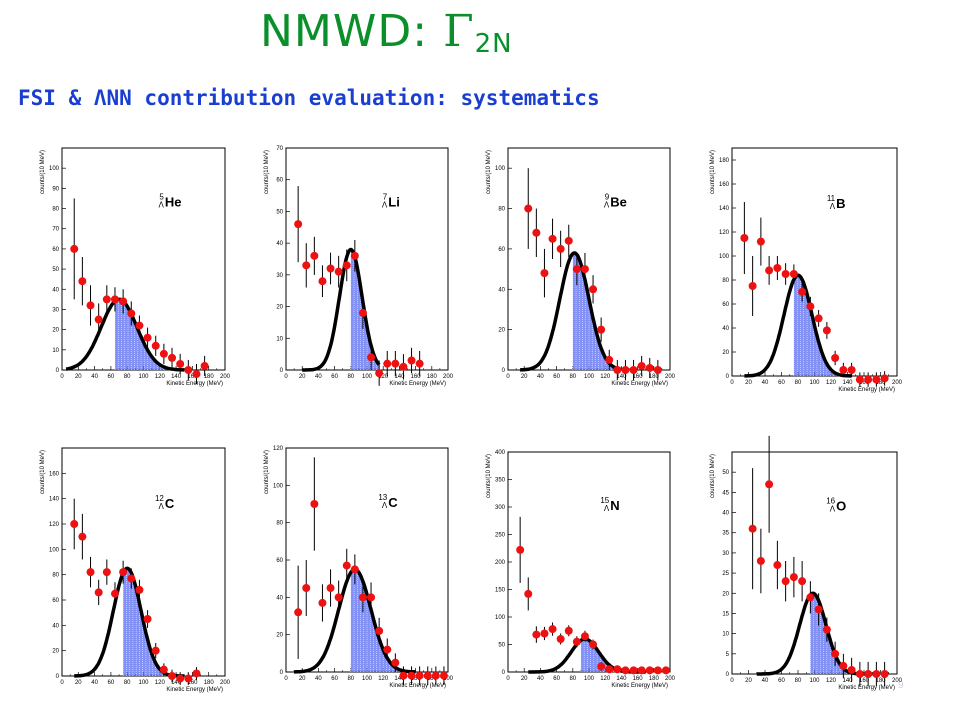  I want to click on y-tick-label: 5, so click(728, 655).